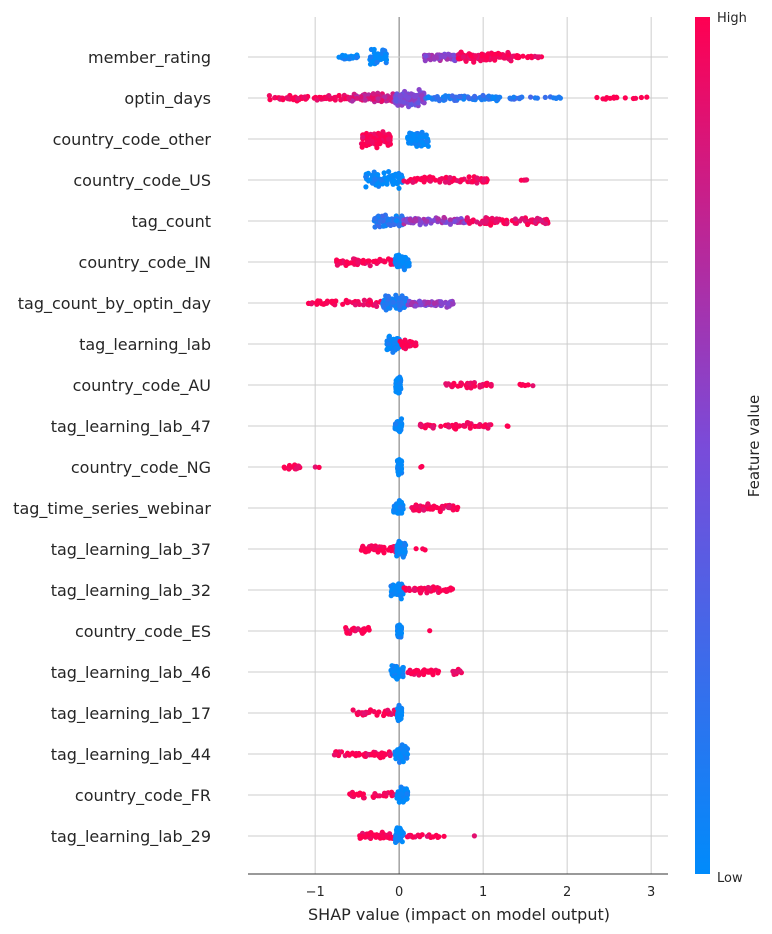 Image resolution: width=772 pixels, height=934 pixels. What do you see at coordinates (730, 878) in the screenshot?
I see `colorbar-low-label: Low` at bounding box center [730, 878].